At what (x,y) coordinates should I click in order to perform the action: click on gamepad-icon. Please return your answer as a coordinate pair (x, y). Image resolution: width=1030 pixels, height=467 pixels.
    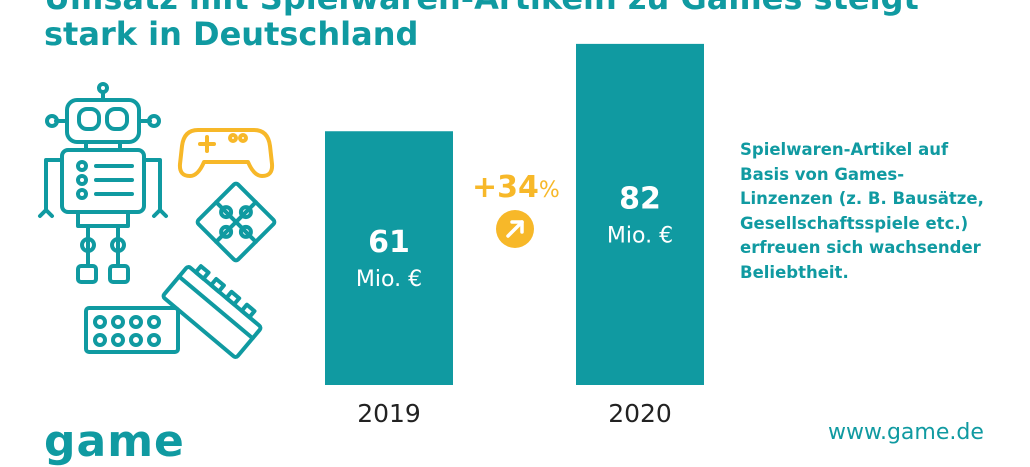
    Looking at the image, I should click on (226, 153).